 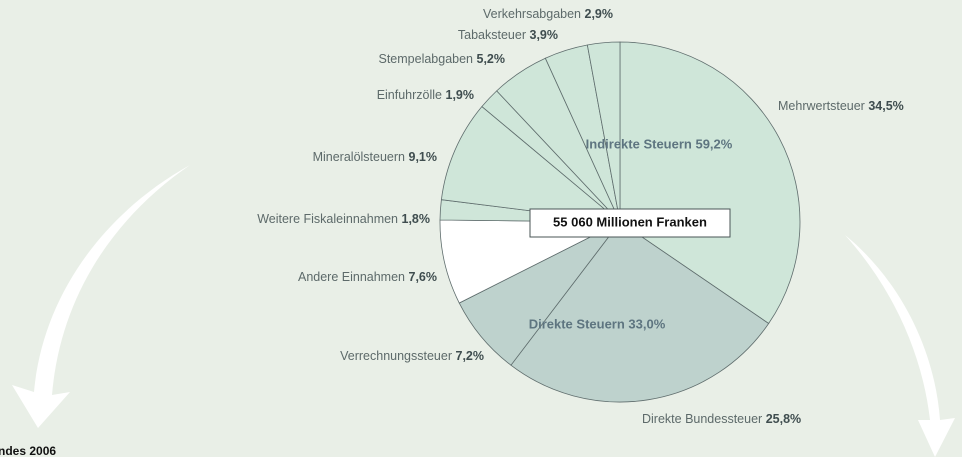 What do you see at coordinates (597, 323) in the screenshot?
I see `group-label: Direkte Steuern 33,0%` at bounding box center [597, 323].